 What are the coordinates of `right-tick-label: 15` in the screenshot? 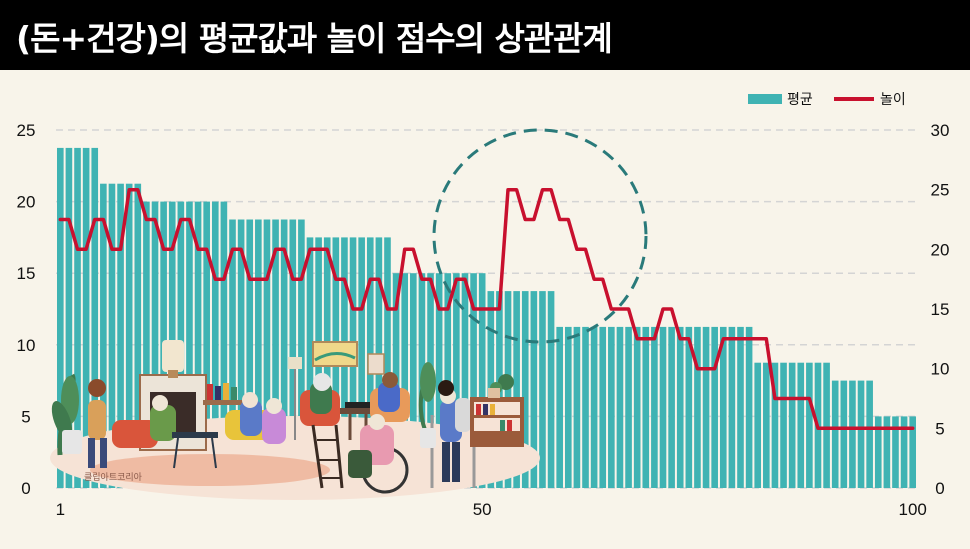 It's located at (940, 309).